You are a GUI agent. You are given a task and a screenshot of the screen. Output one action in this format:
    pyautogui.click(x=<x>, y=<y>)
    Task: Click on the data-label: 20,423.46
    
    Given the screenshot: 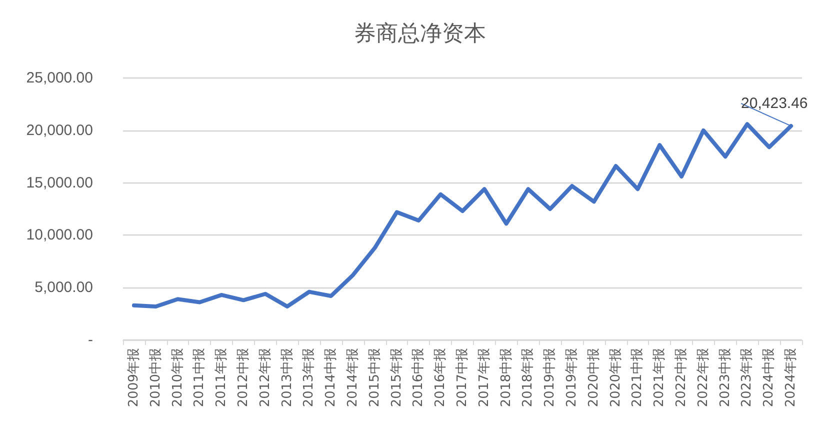 What is the action you would take?
    pyautogui.click(x=774, y=103)
    